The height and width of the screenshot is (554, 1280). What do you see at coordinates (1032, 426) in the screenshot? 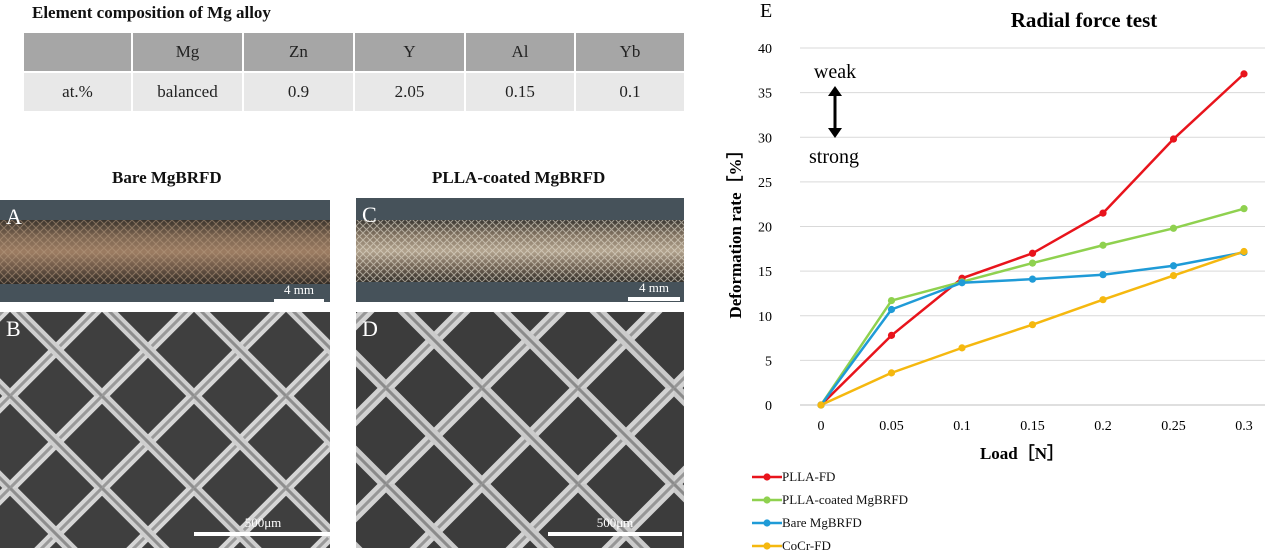
I see `x-tick-label: 0.15` at bounding box center [1032, 426].